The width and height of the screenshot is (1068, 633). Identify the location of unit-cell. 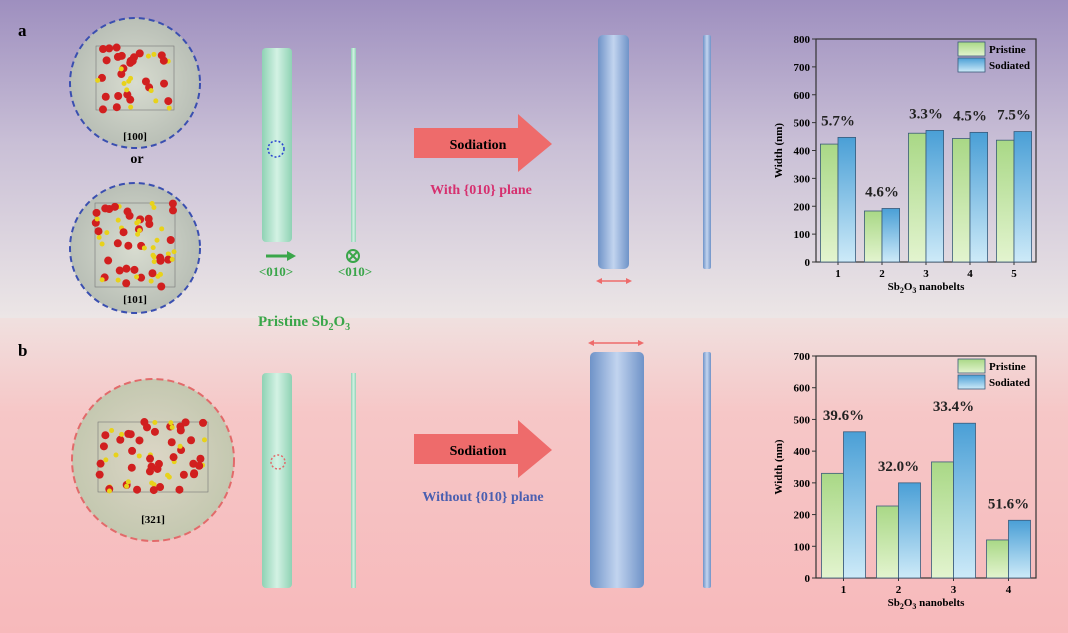
(135, 78).